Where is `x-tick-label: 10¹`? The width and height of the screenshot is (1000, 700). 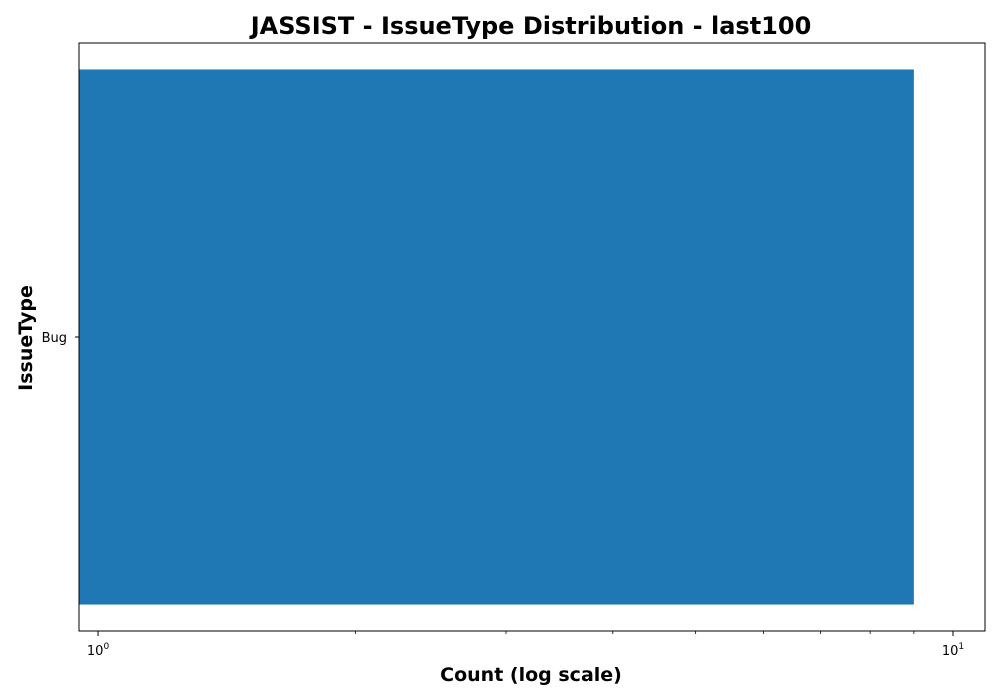
x-tick-label: 10¹ is located at coordinates (953, 650).